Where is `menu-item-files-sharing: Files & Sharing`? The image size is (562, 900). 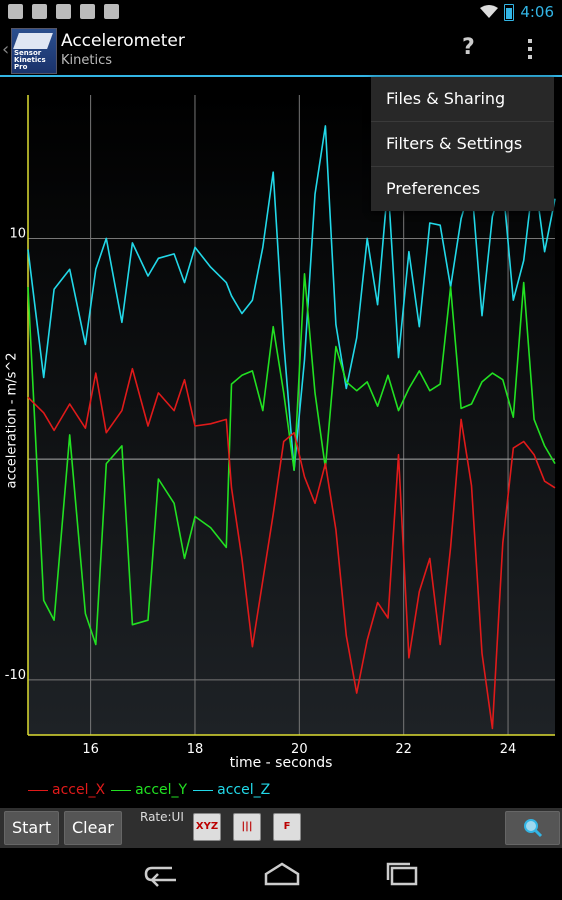 menu-item-files-sharing: Files & Sharing is located at coordinates (462, 99).